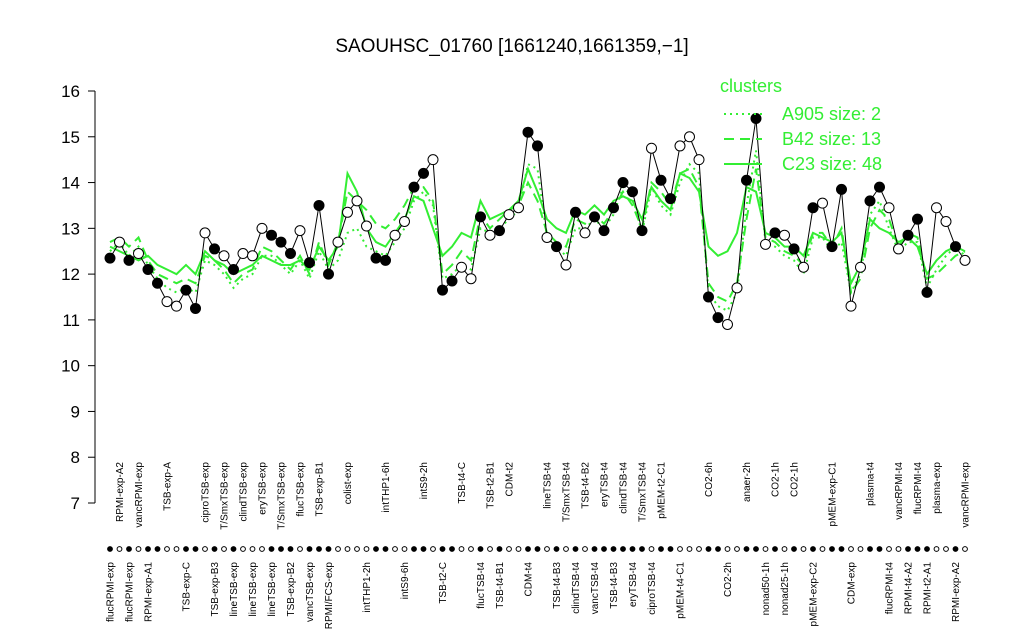 The image size is (1024, 640). Describe the element at coordinates (567, 492) in the screenshot. I see `x-tick-label: T/SmxTSB-t4` at that location.